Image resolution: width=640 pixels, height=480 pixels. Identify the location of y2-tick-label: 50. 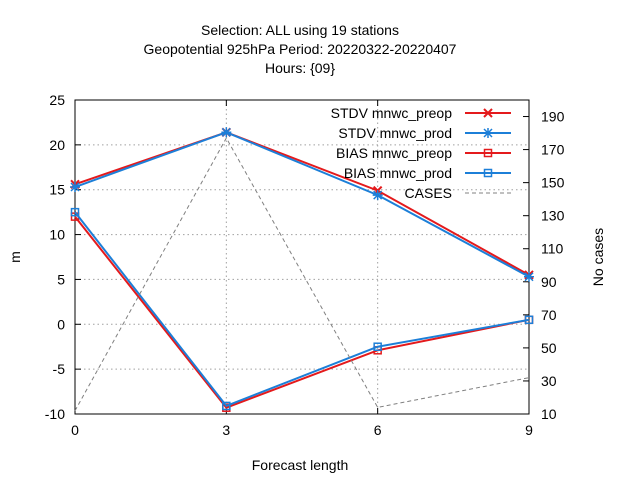
(549, 348).